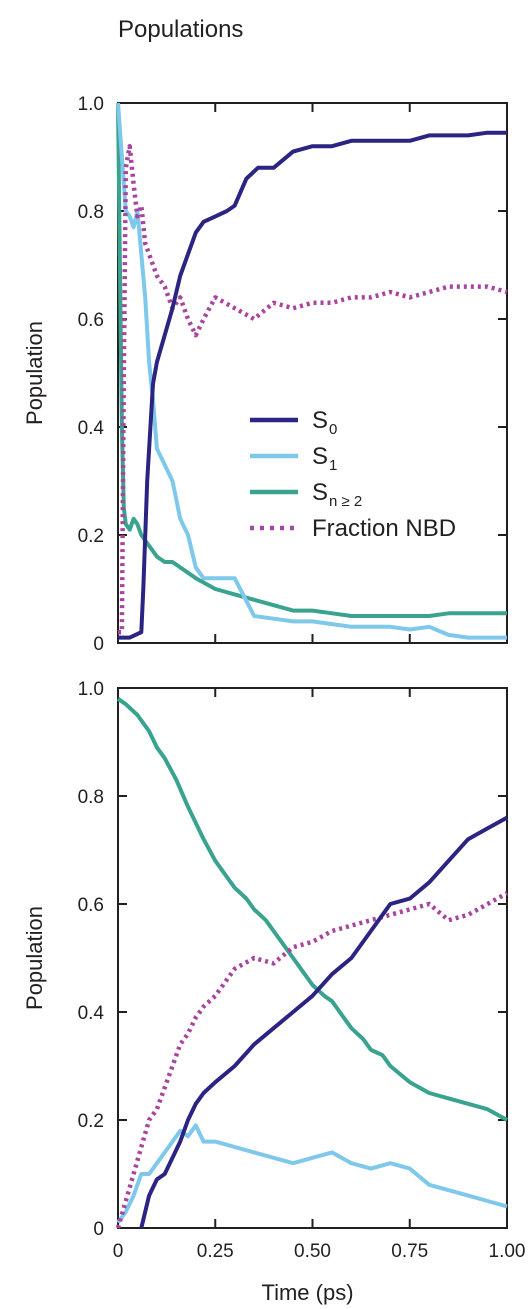  Describe the element at coordinates (312, 1251) in the screenshot. I see `x-tick-label: 0.50` at that location.